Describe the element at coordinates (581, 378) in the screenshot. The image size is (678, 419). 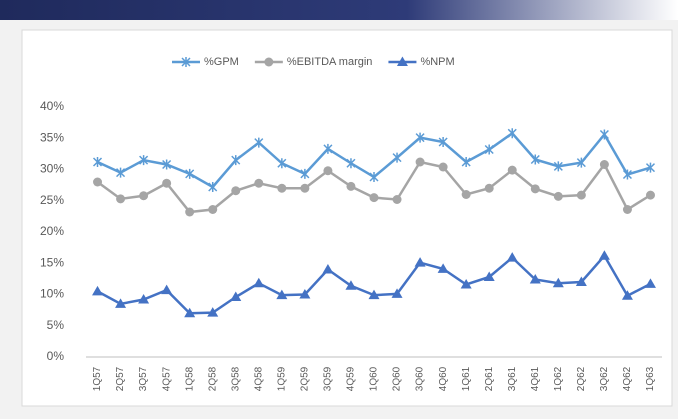
I see `x-tick-label: 2Q62` at that location.